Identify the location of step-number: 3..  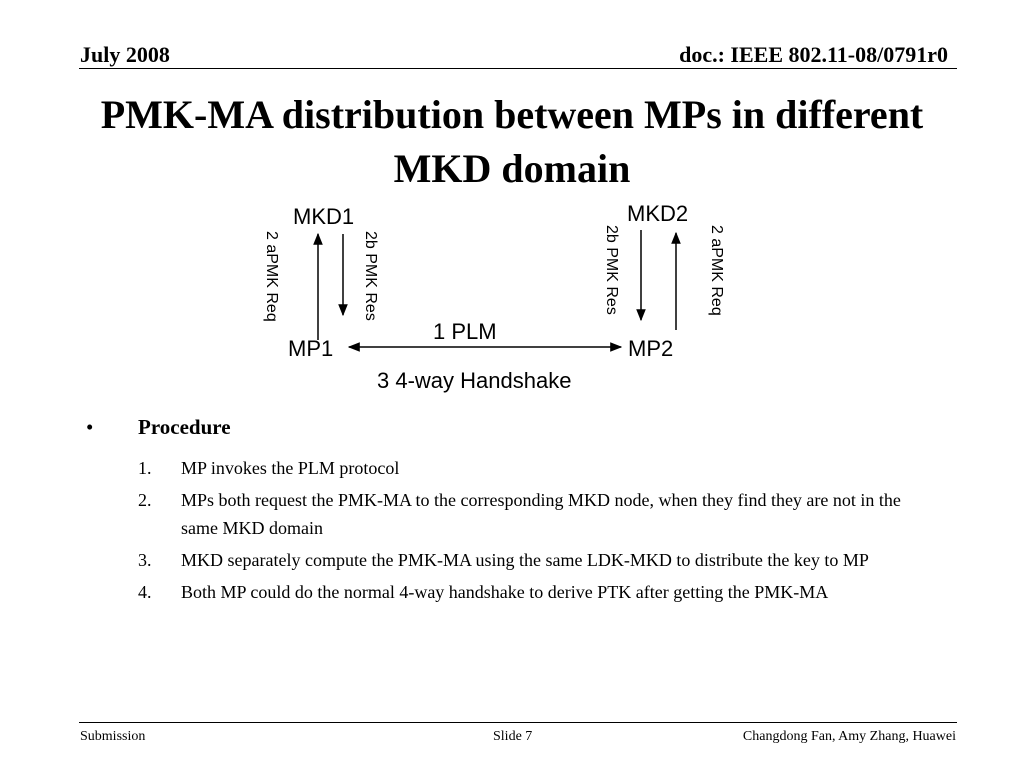
(145, 560).